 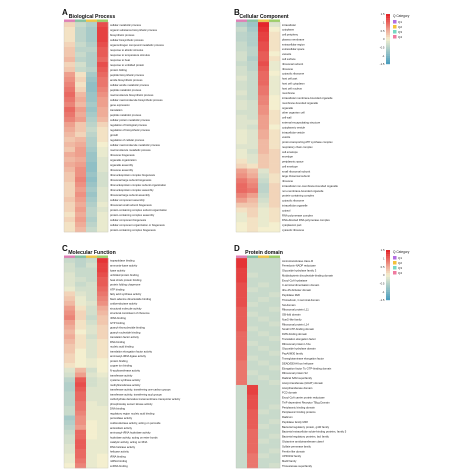 I want to click on legend-swatch-q3, so click(x=395, y=268).